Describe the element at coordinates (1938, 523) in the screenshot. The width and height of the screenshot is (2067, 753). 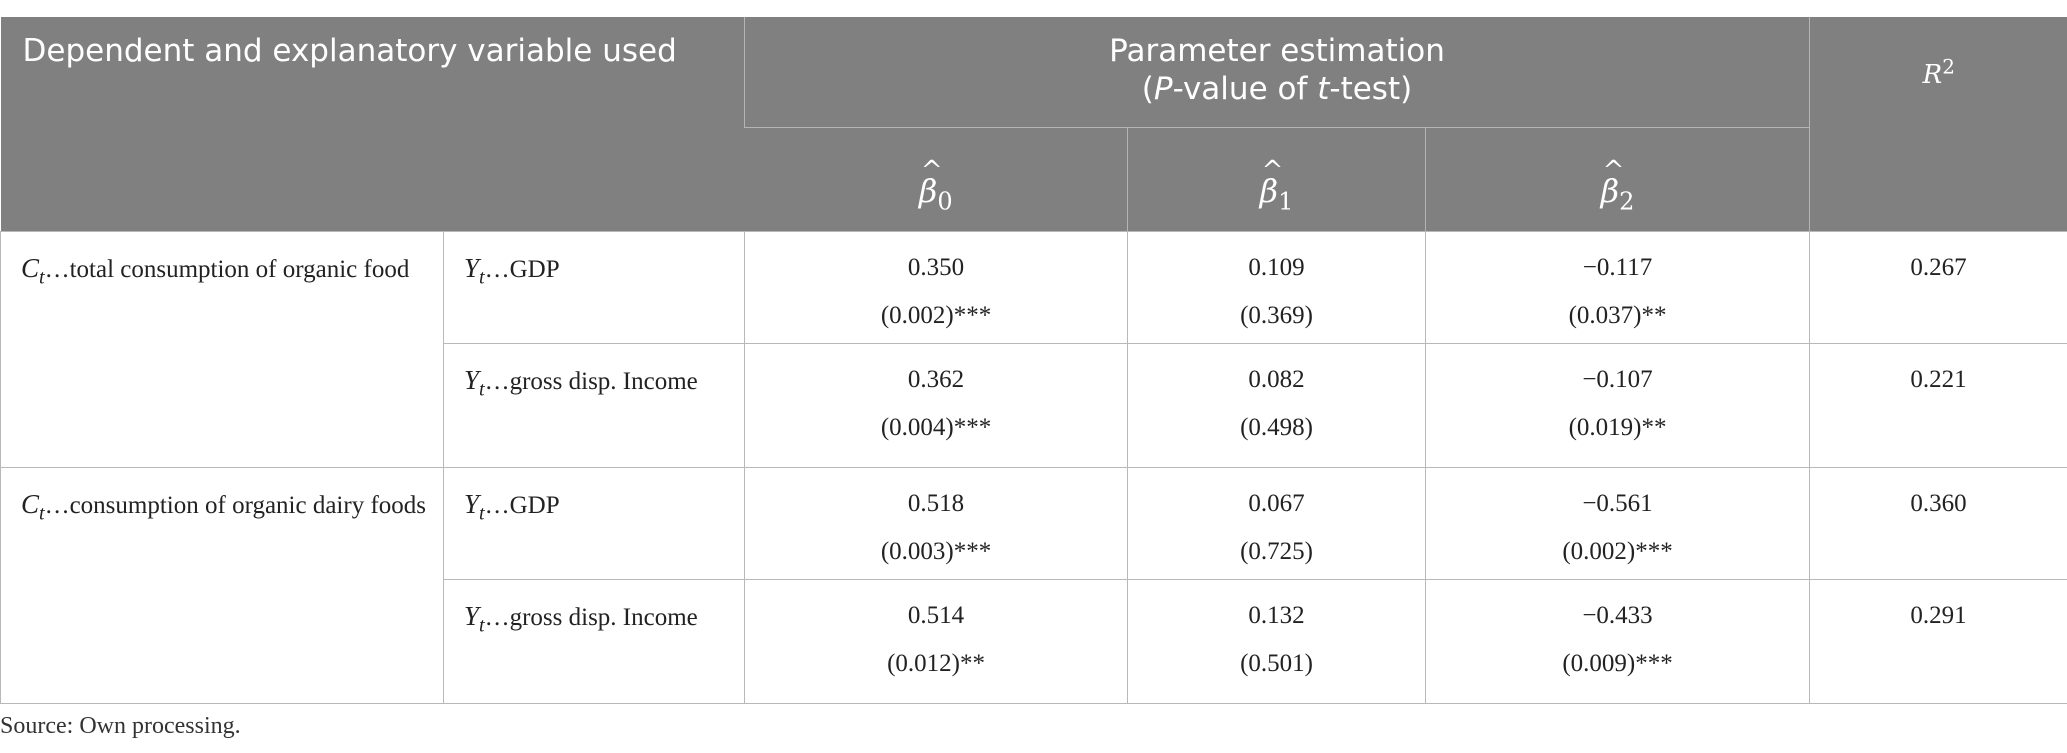
I see `r-squared-cell: 0.360` at that location.